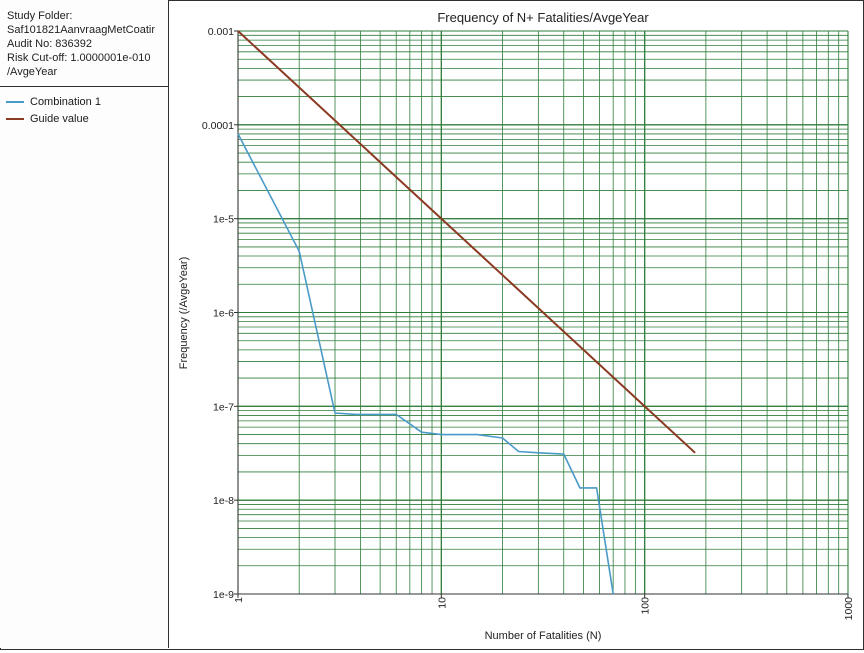 The width and height of the screenshot is (864, 653). I want to click on x-tick-label: 10, so click(442, 603).